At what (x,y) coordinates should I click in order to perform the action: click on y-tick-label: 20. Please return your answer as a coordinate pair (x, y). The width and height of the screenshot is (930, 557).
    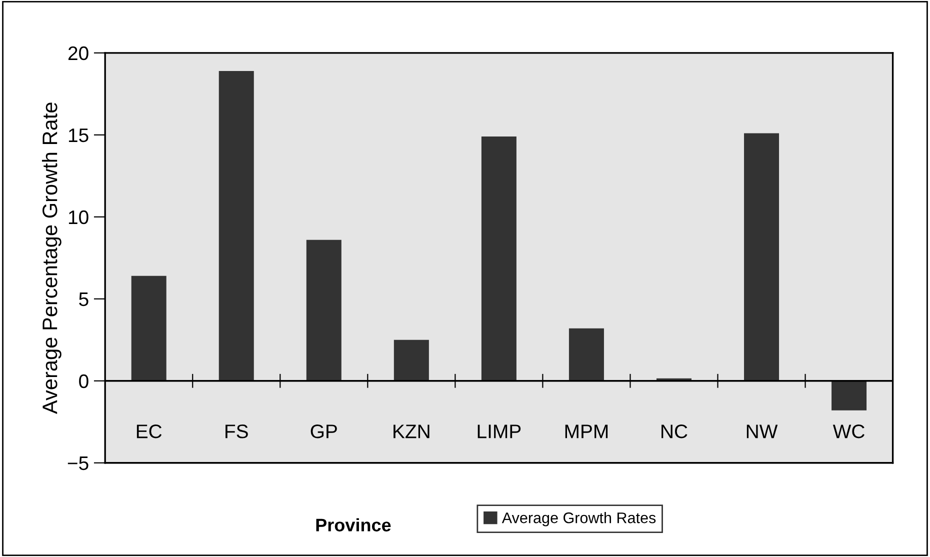
    Looking at the image, I should click on (78, 53).